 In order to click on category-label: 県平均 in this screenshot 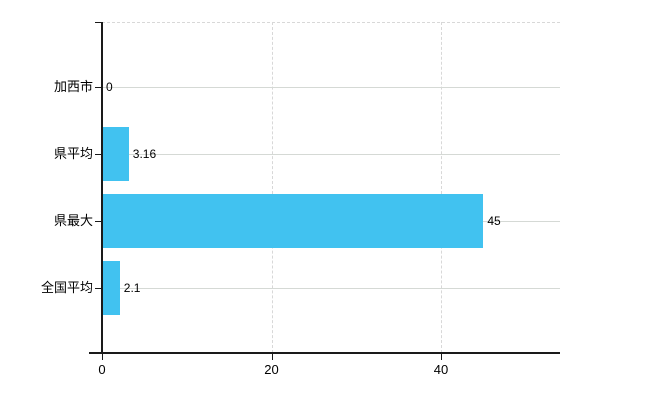, I will do `click(73, 153)`.